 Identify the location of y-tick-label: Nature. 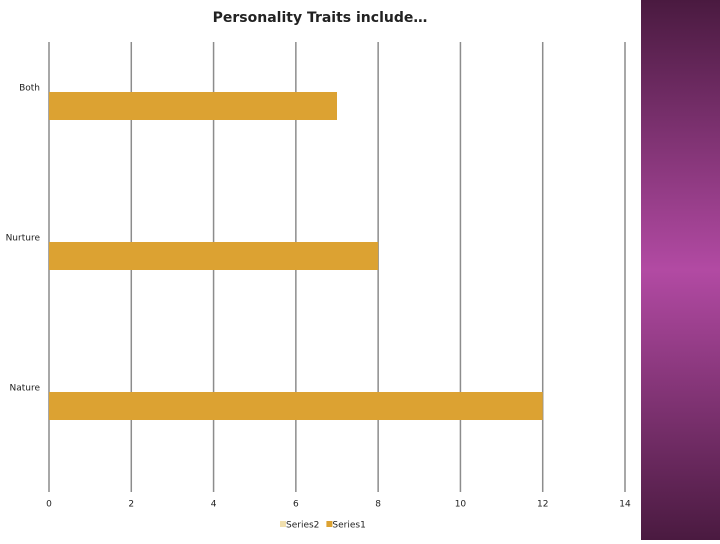
(24, 389).